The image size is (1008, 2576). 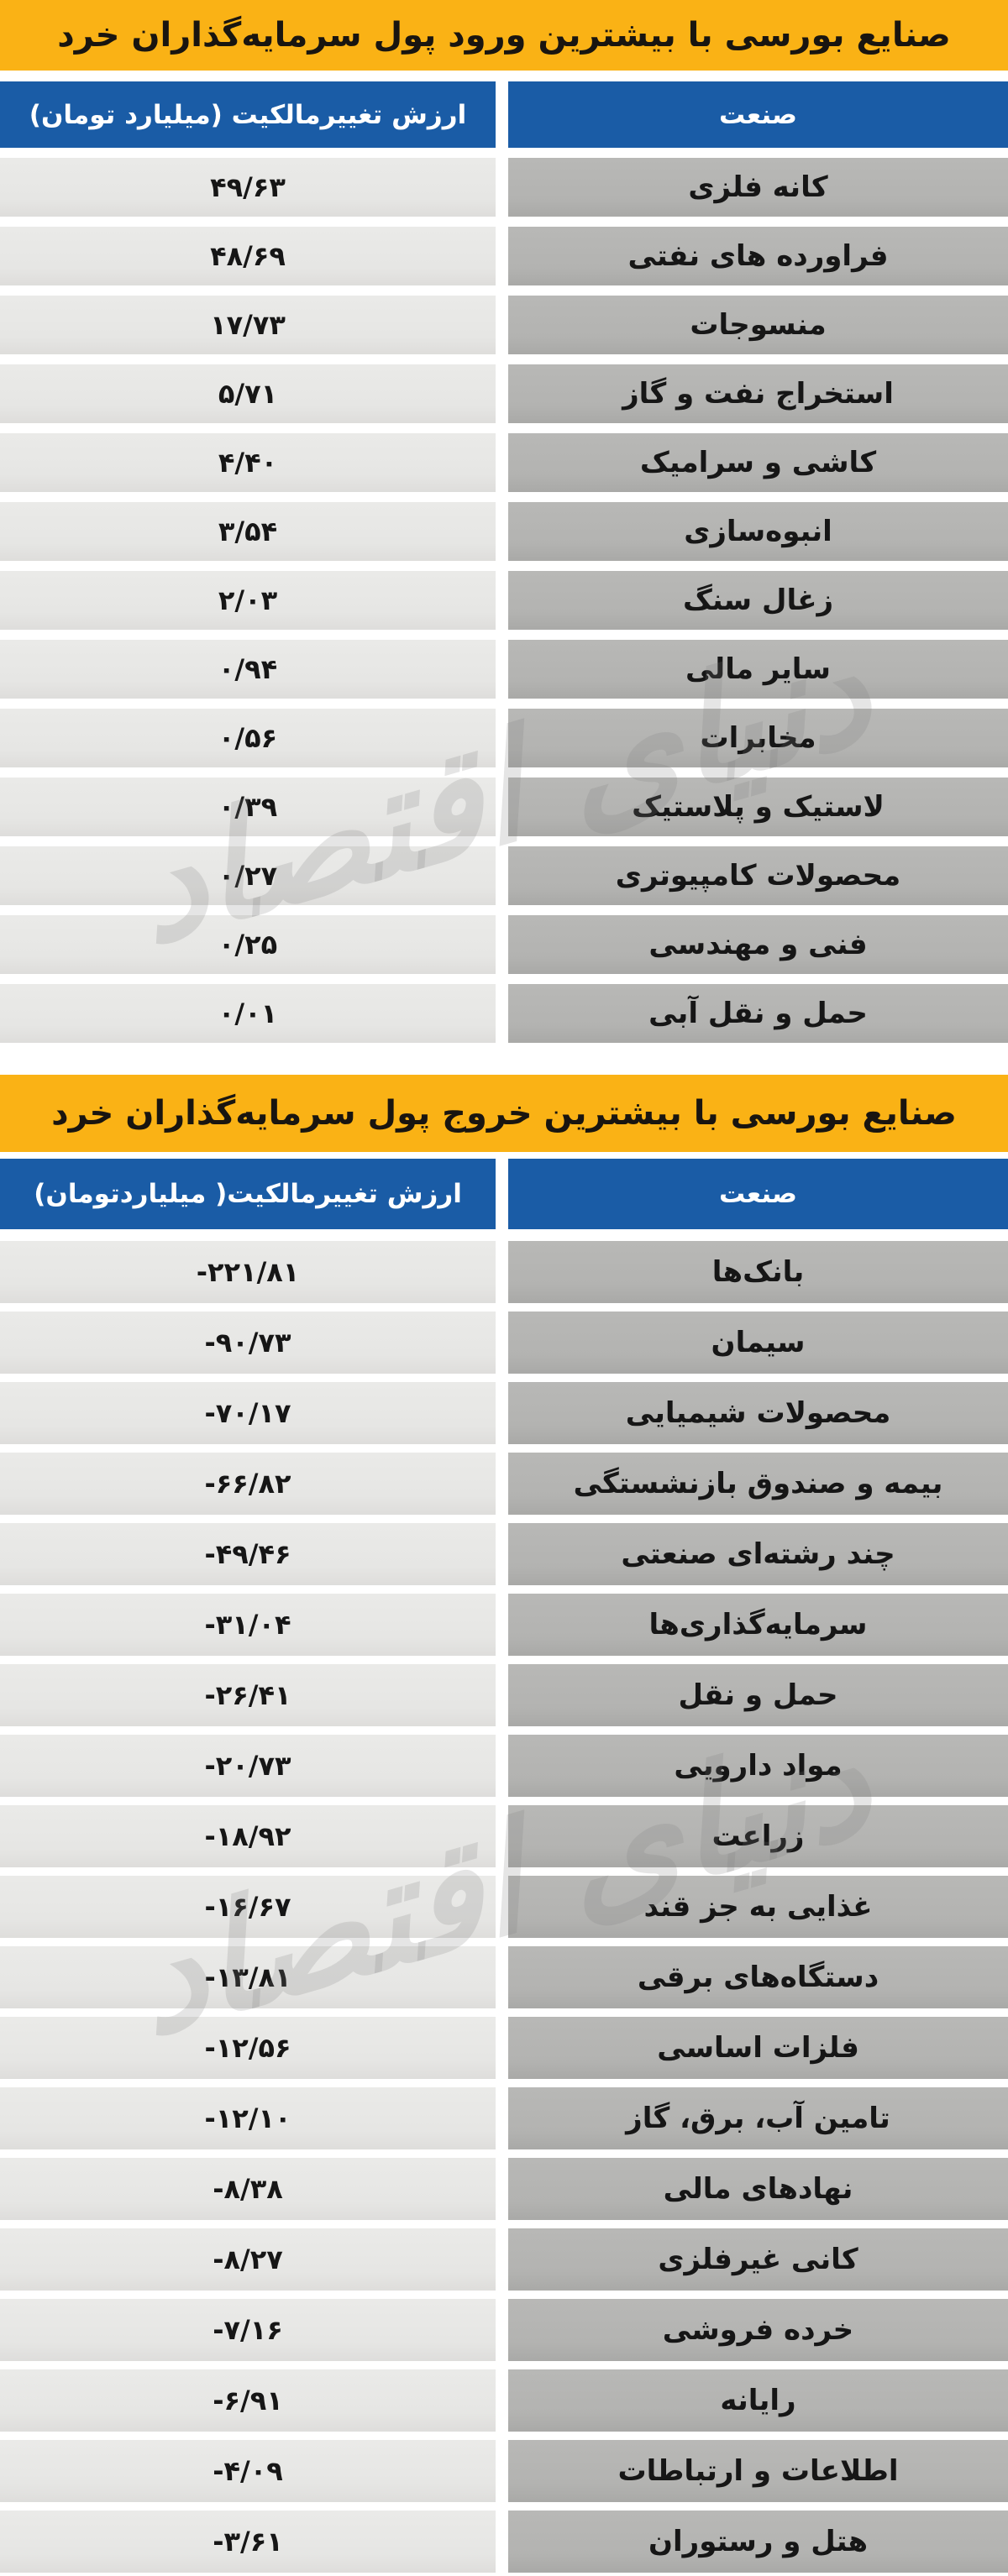 What do you see at coordinates (758, 2118) in the screenshot?
I see `industry-cell: تامین آب، برق، گاز` at bounding box center [758, 2118].